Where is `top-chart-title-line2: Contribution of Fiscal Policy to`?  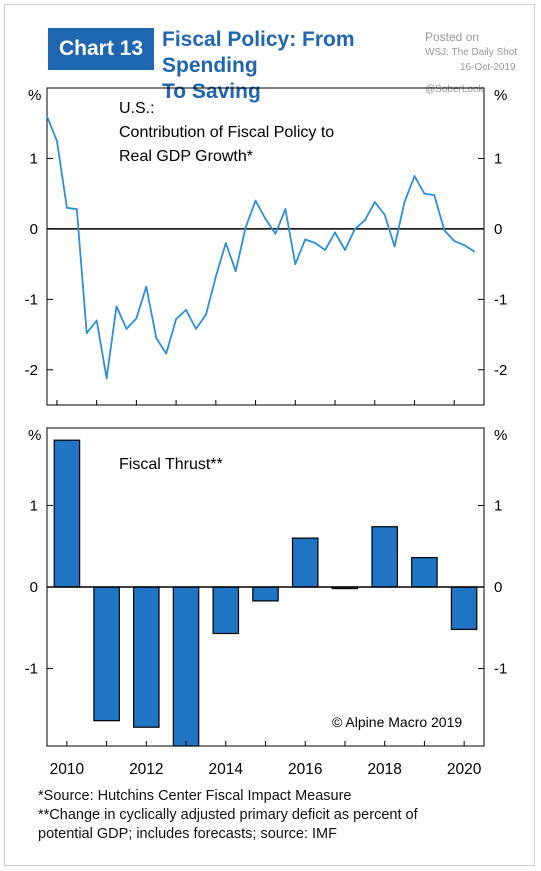 top-chart-title-line2: Contribution of Fiscal Policy to is located at coordinates (226, 132).